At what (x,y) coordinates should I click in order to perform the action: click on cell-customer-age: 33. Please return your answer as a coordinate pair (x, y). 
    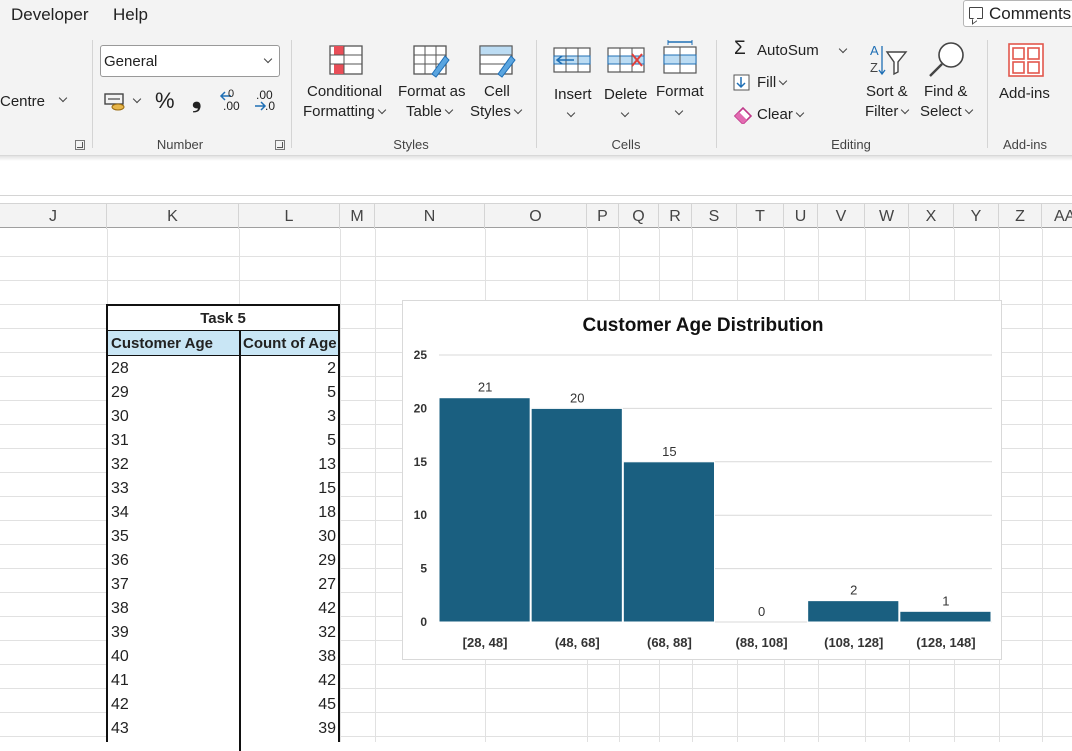
    Looking at the image, I should click on (120, 488).